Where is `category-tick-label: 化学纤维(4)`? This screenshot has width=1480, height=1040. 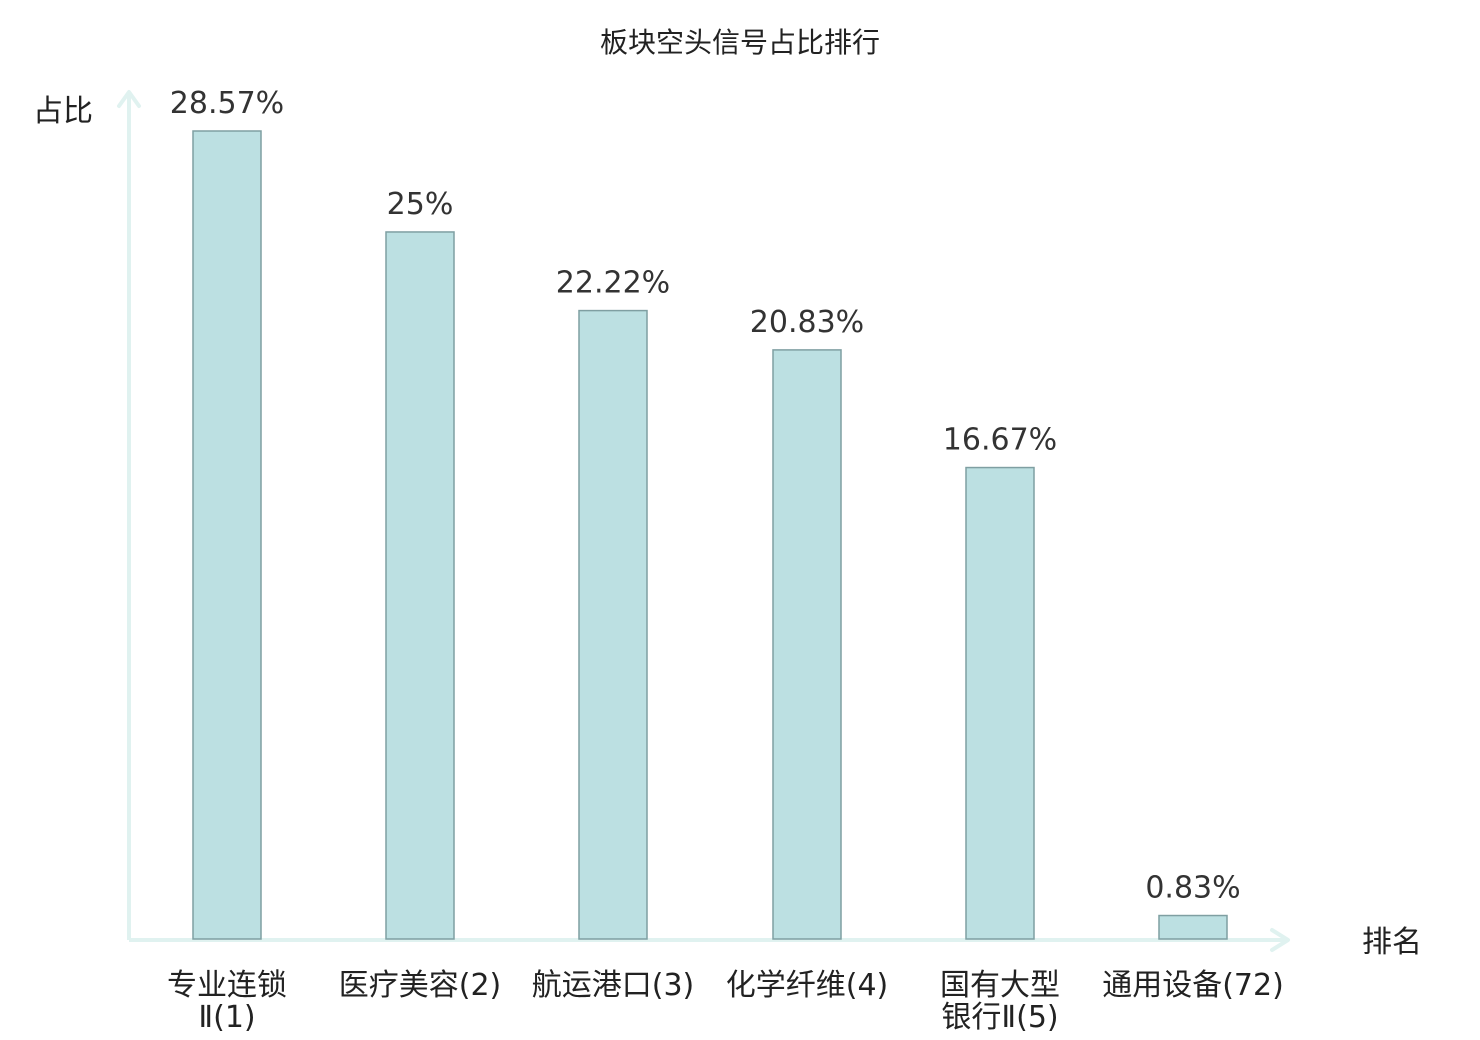
category-tick-label: 化学纤维(4) is located at coordinates (807, 985).